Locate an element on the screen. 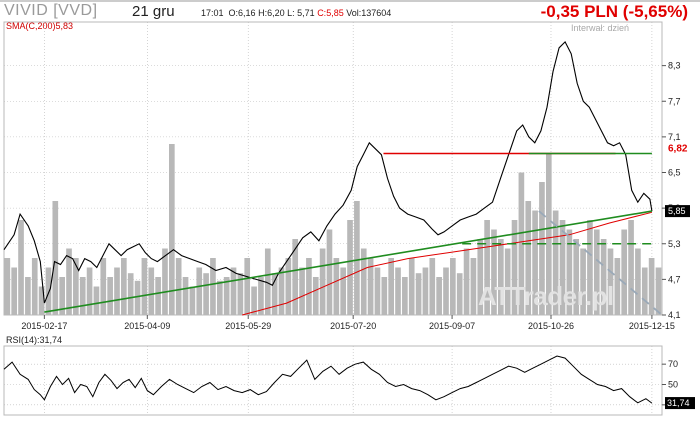  rsi-tick-label: 70 is located at coordinates (673, 364).